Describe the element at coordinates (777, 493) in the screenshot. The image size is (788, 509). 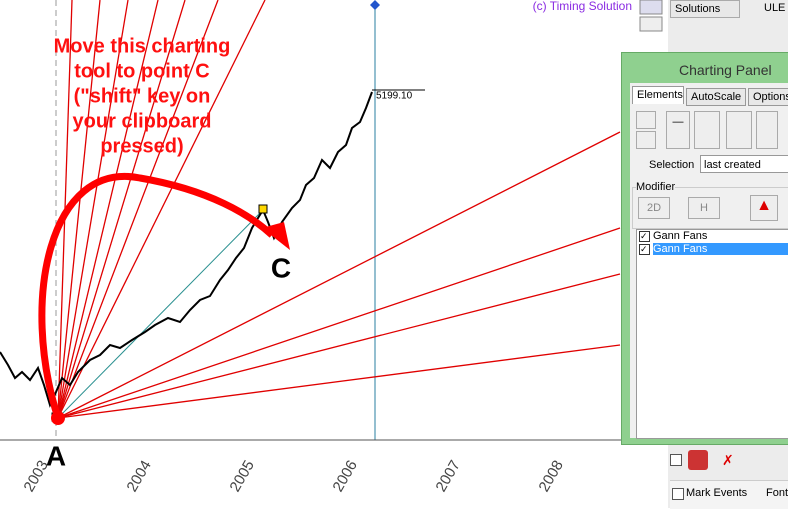
I see `font-label: Font` at that location.